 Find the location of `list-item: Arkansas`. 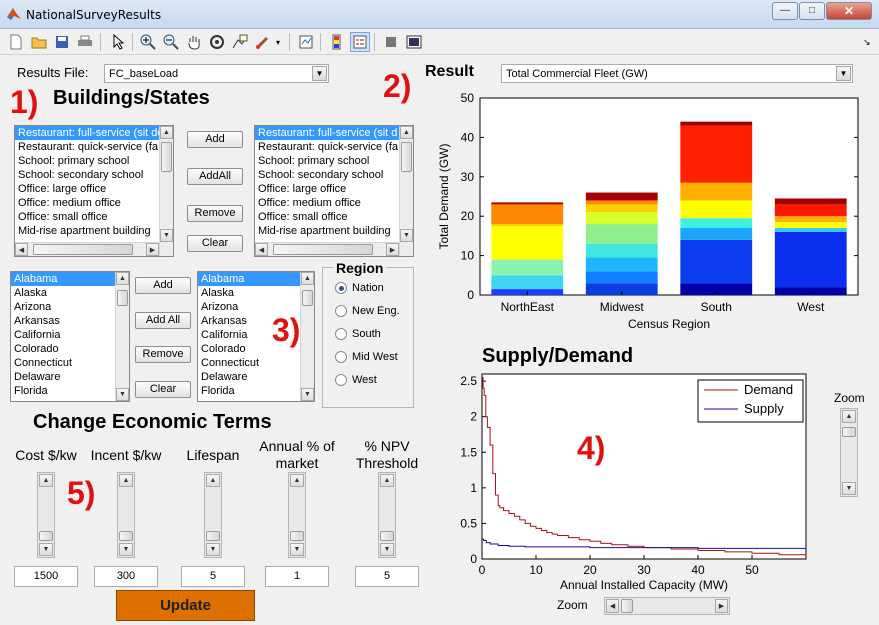

list-item: Arkansas is located at coordinates (224, 321).